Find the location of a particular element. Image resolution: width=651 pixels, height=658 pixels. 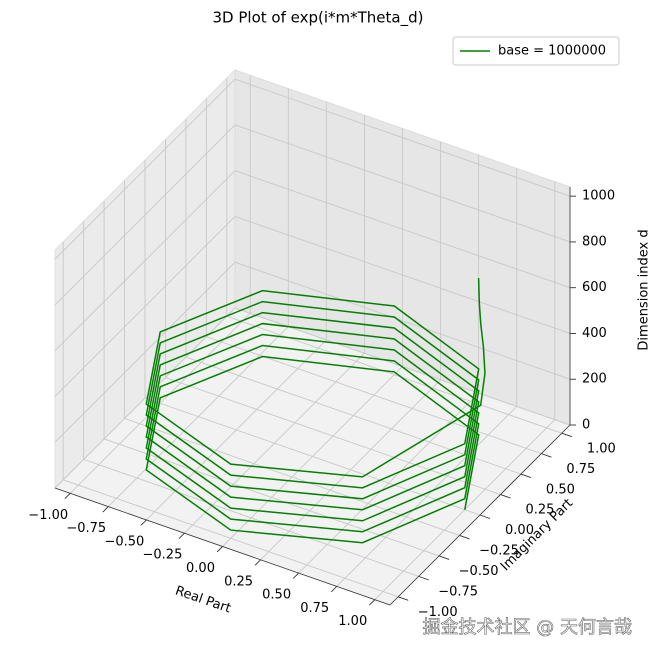

y-tick-label: 0.75 is located at coordinates (580, 469).